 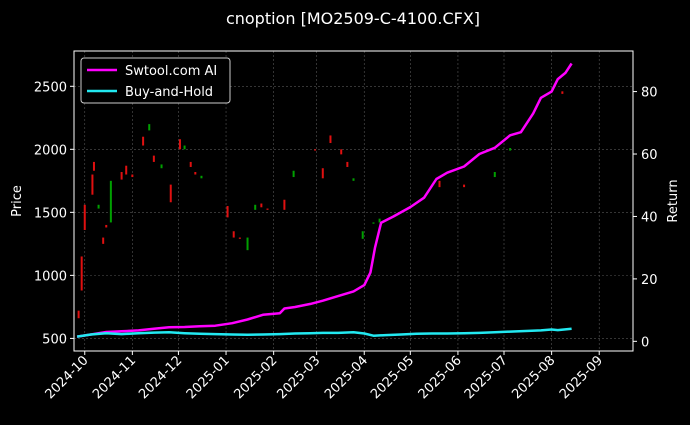 What do you see at coordinates (54, 339) in the screenshot?
I see `y-tick-label: 500` at bounding box center [54, 339].